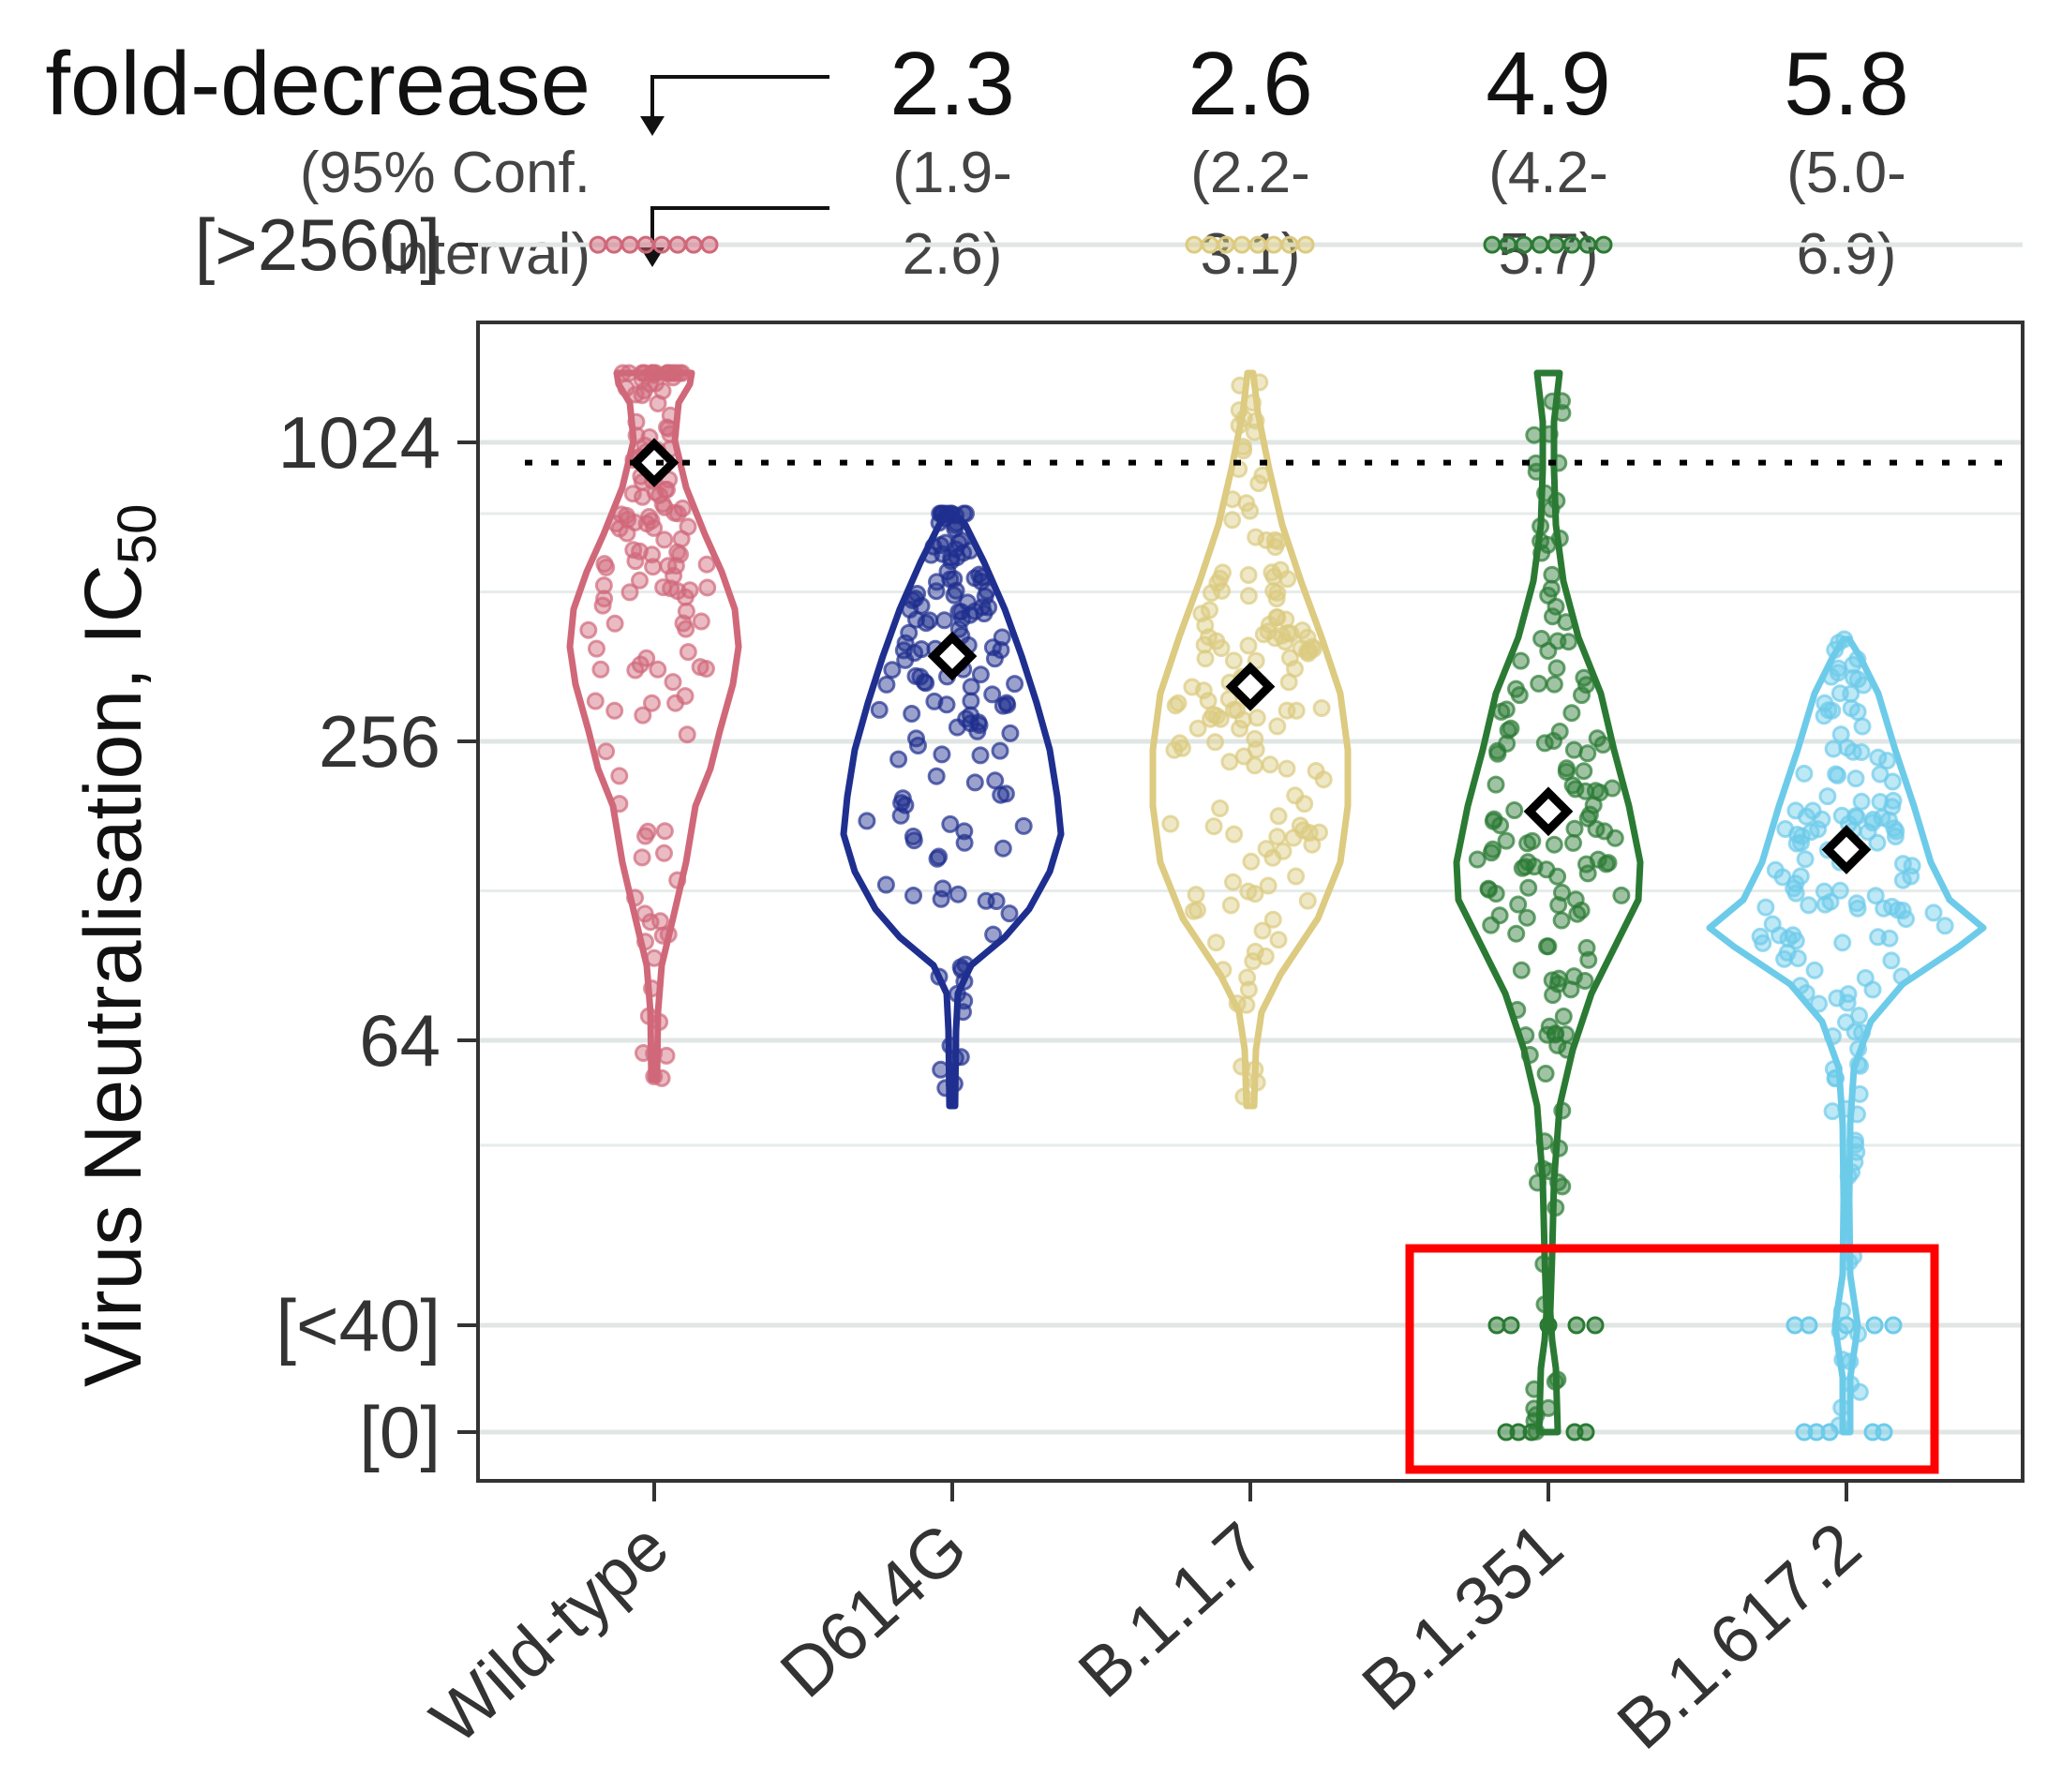  I want to click on ci-label-line2: Interval), so click(485, 254).